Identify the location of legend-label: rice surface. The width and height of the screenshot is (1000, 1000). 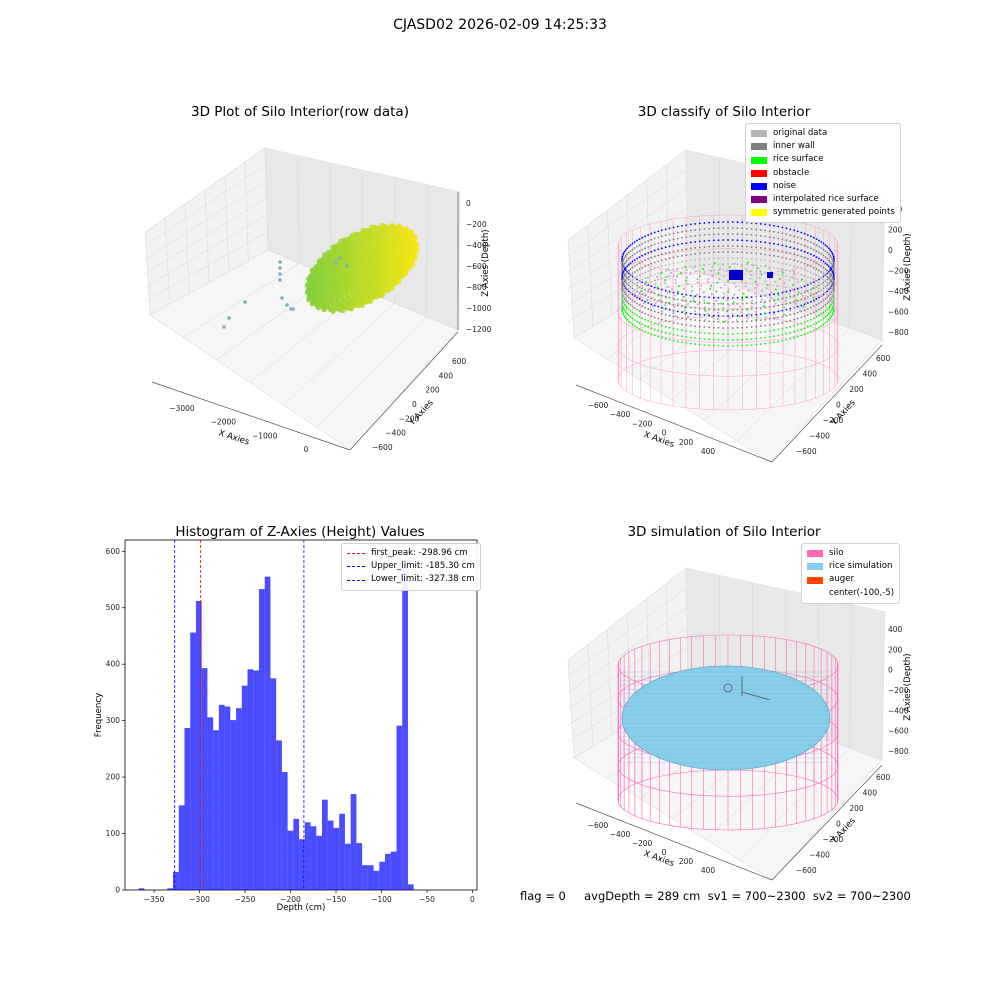
(798, 159).